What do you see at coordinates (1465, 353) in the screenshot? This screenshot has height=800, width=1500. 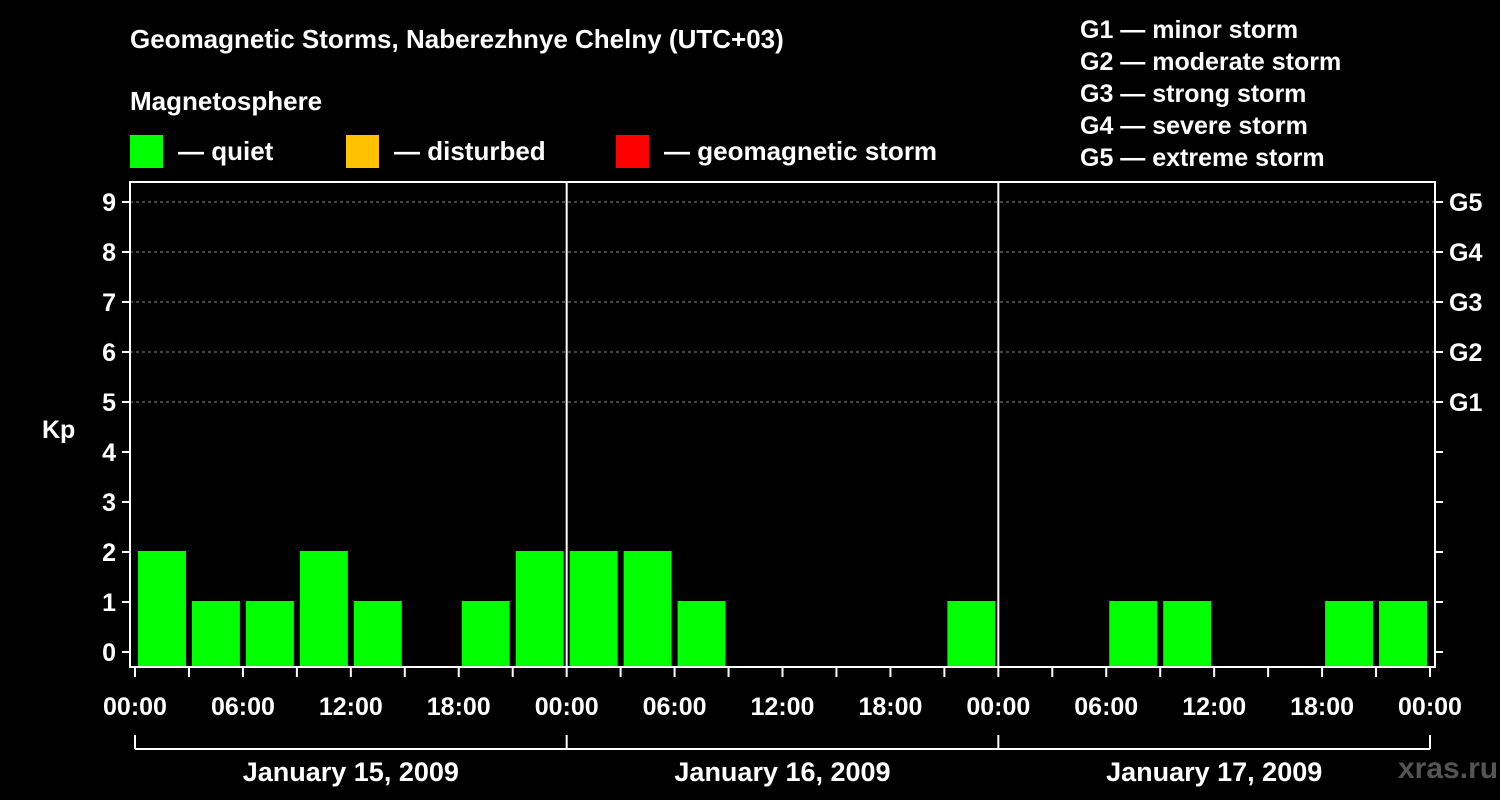 I see `g-level-label-g2: G2` at bounding box center [1465, 353].